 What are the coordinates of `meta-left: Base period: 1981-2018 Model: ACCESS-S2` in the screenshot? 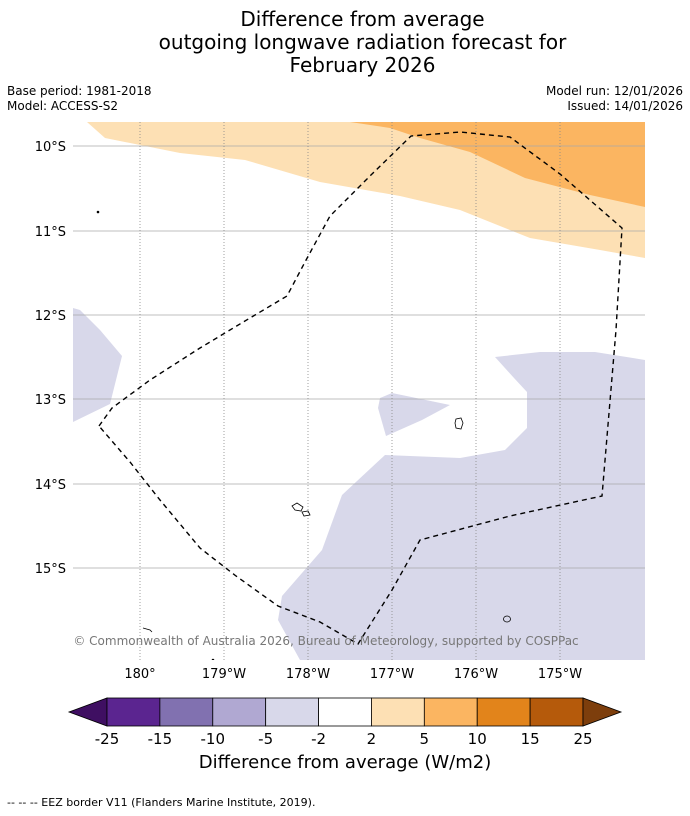 It's located at (79, 99).